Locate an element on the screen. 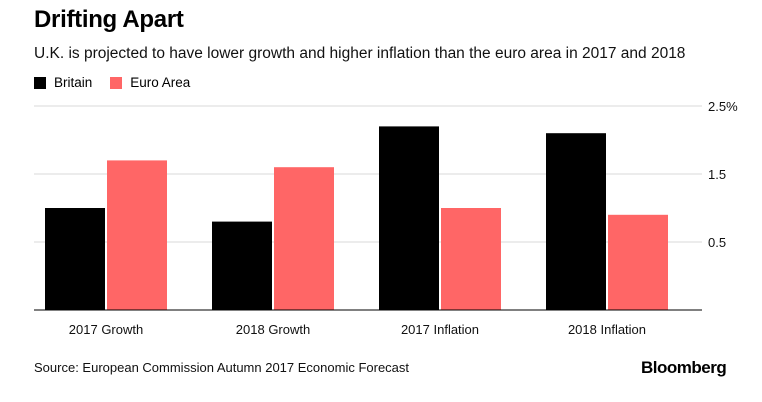 This screenshot has width=762, height=402. legend-item-euro-area: Euro Area is located at coordinates (150, 82).